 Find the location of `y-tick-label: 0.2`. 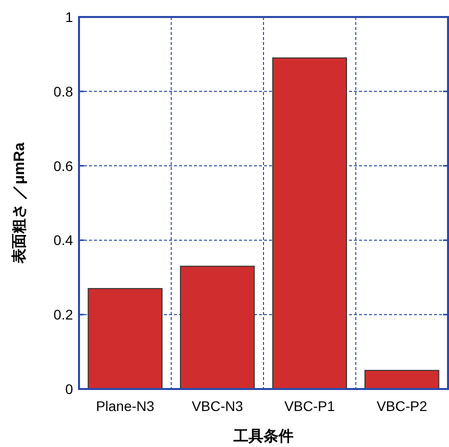

y-tick-label: 0.2 is located at coordinates (64, 314).